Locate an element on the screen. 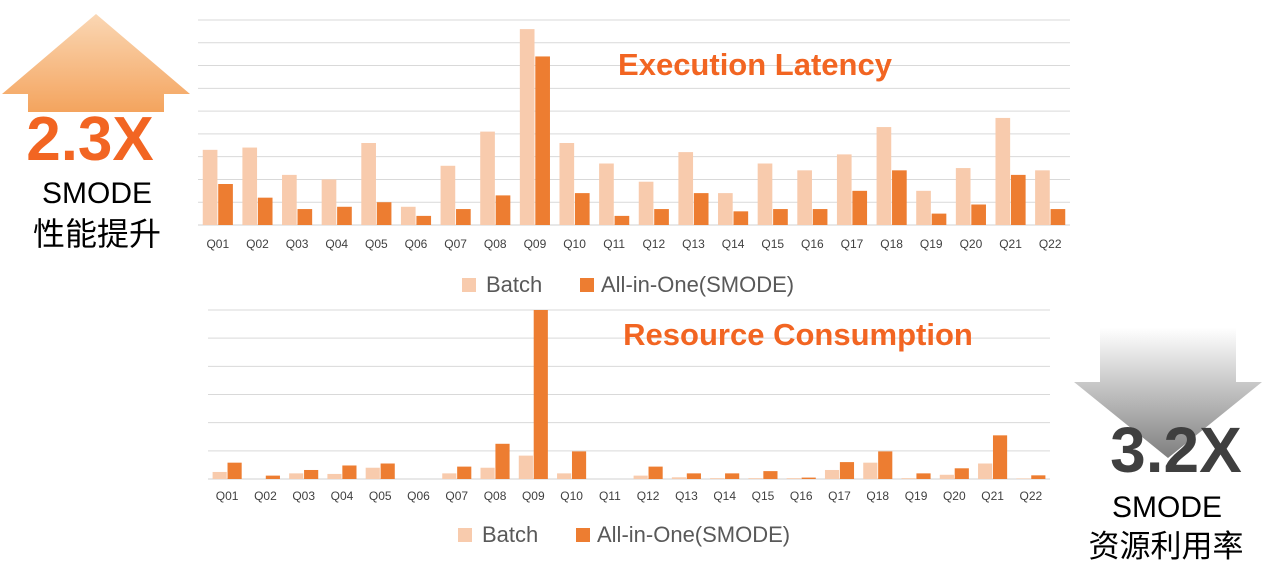 This screenshot has width=1265, height=565. x-tick-label: Q08 is located at coordinates (495, 496).